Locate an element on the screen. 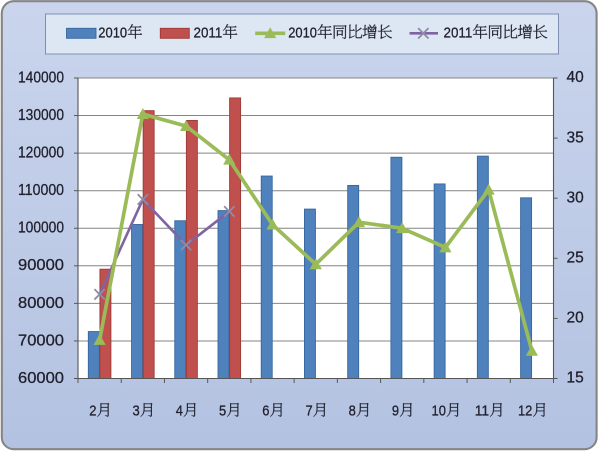 Image resolution: width=600 pixels, height=456 pixels. svg-text: 100000 is located at coordinates (41, 228).